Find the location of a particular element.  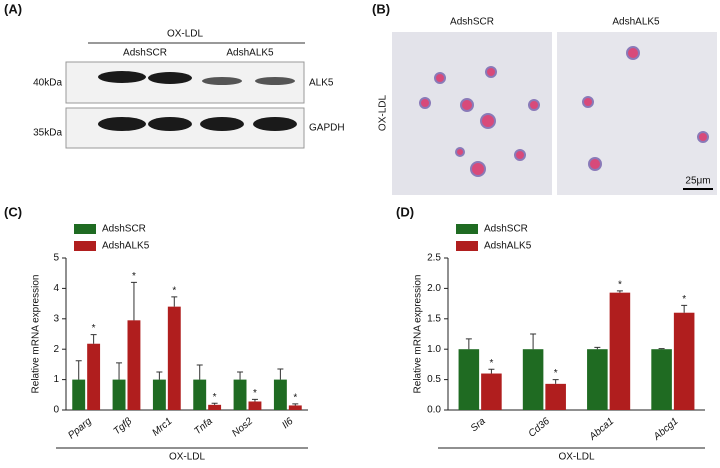

x-tick-label: Tnfa is located at coordinates (203, 427).